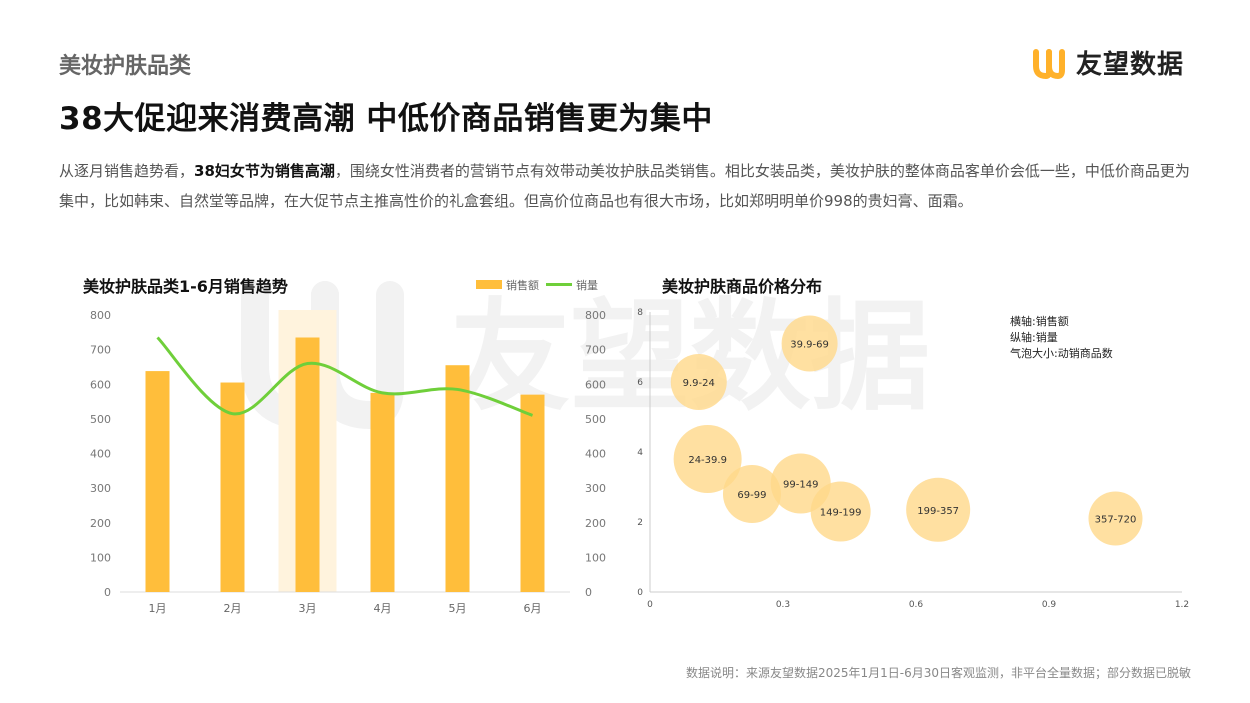 This screenshot has height=703, width=1250. I want to click on y2-tick-label: 0, so click(588, 592).